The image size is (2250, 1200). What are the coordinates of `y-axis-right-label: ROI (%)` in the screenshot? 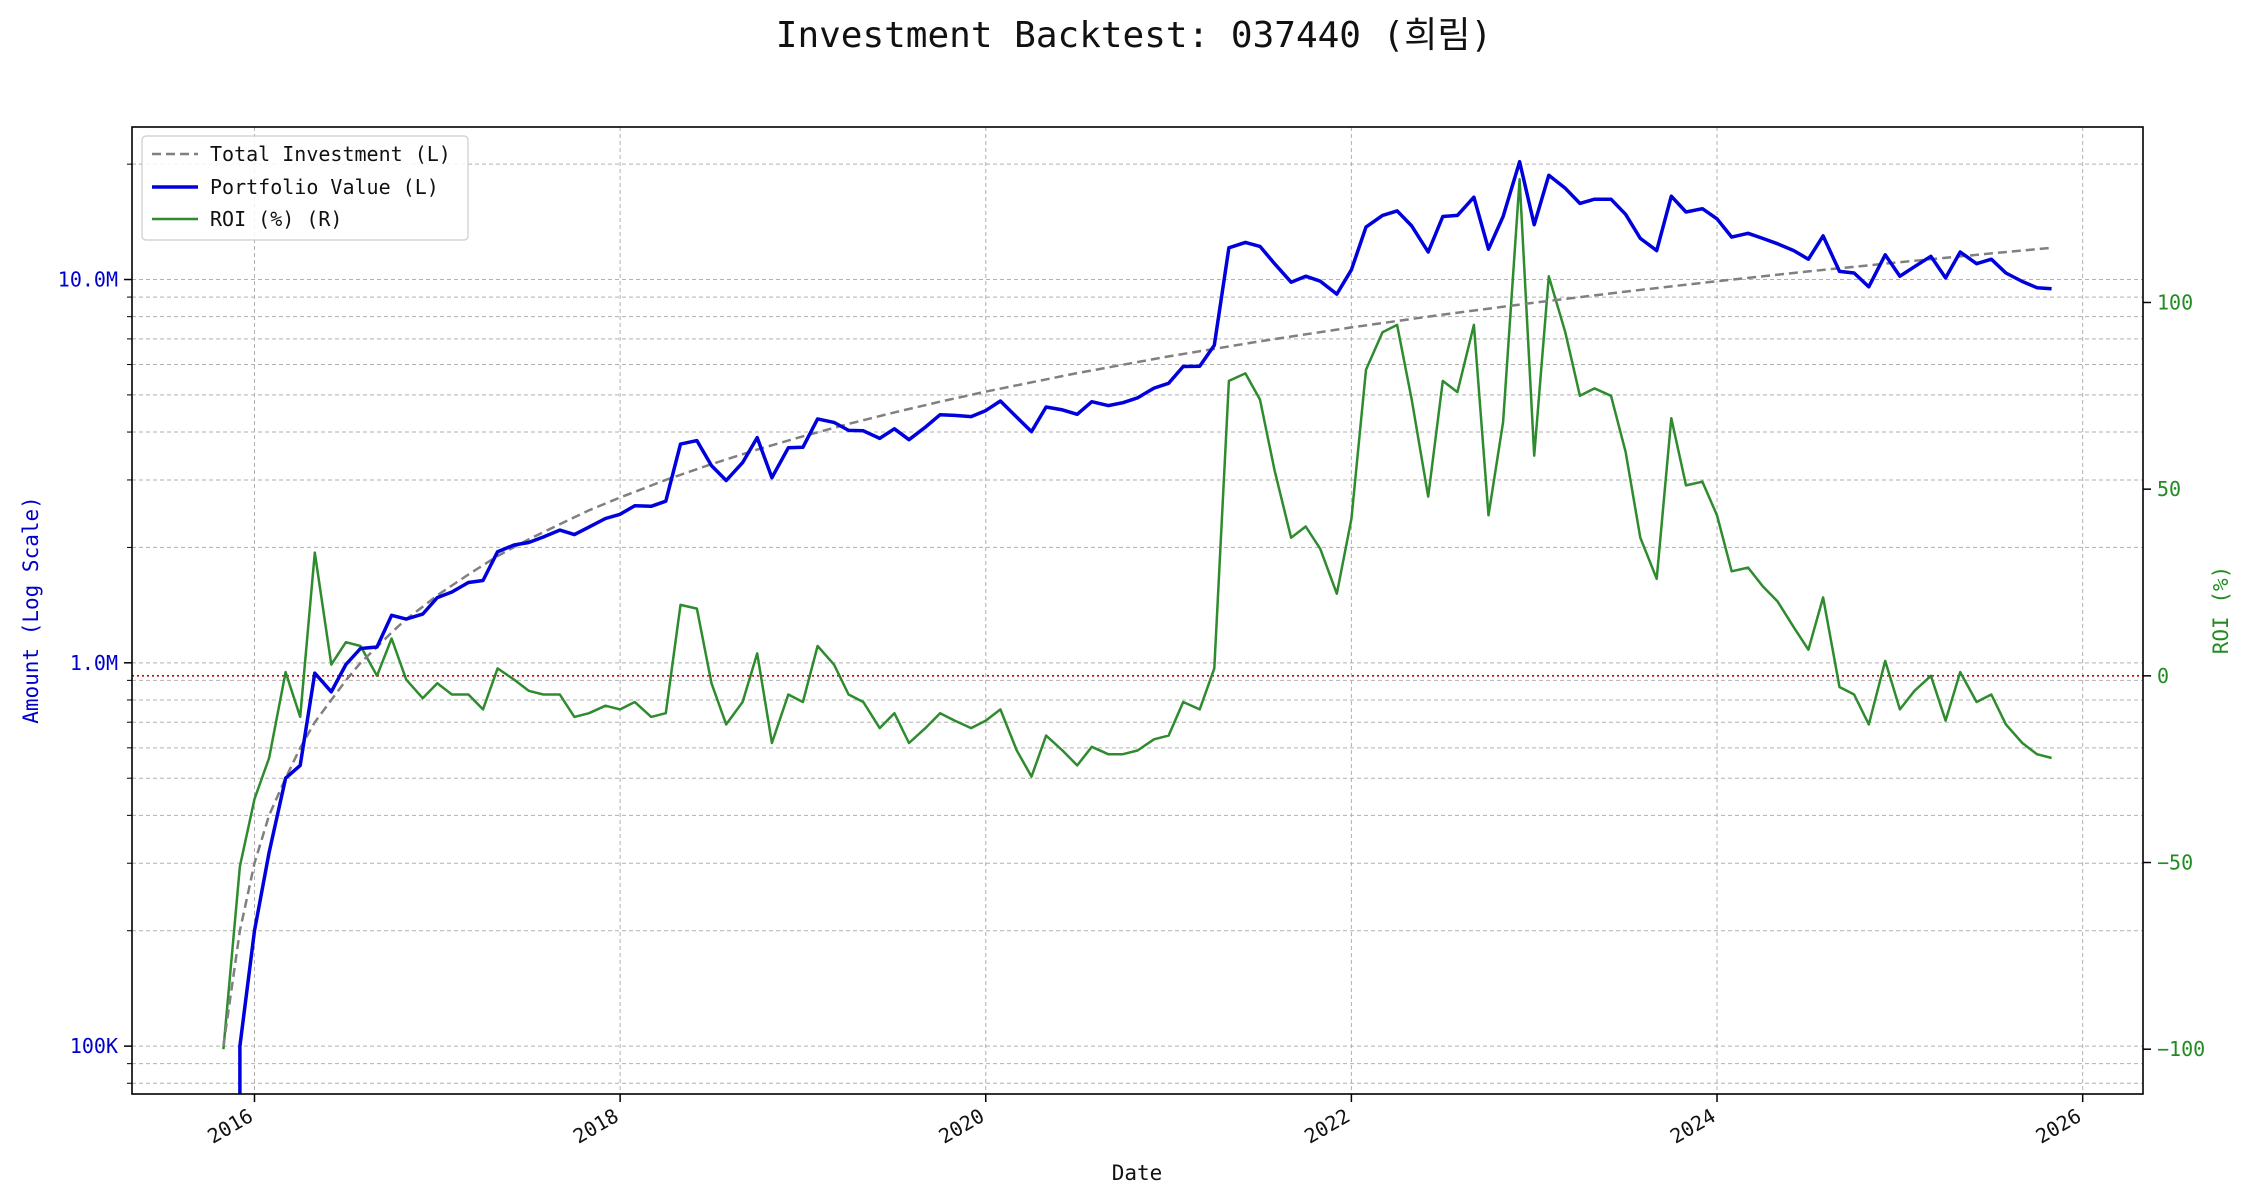 It's located at (2221, 610).